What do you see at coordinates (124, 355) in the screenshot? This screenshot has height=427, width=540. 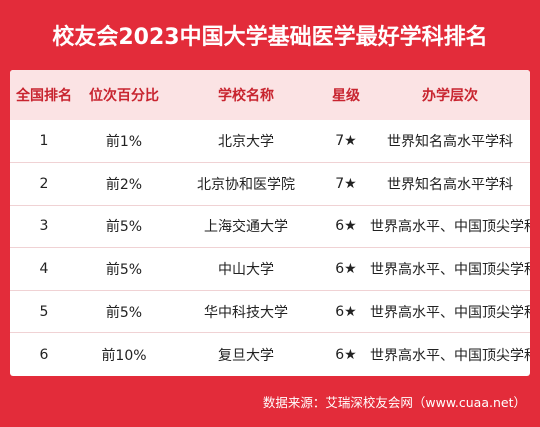 I see `percentile-cell: 前10%` at bounding box center [124, 355].